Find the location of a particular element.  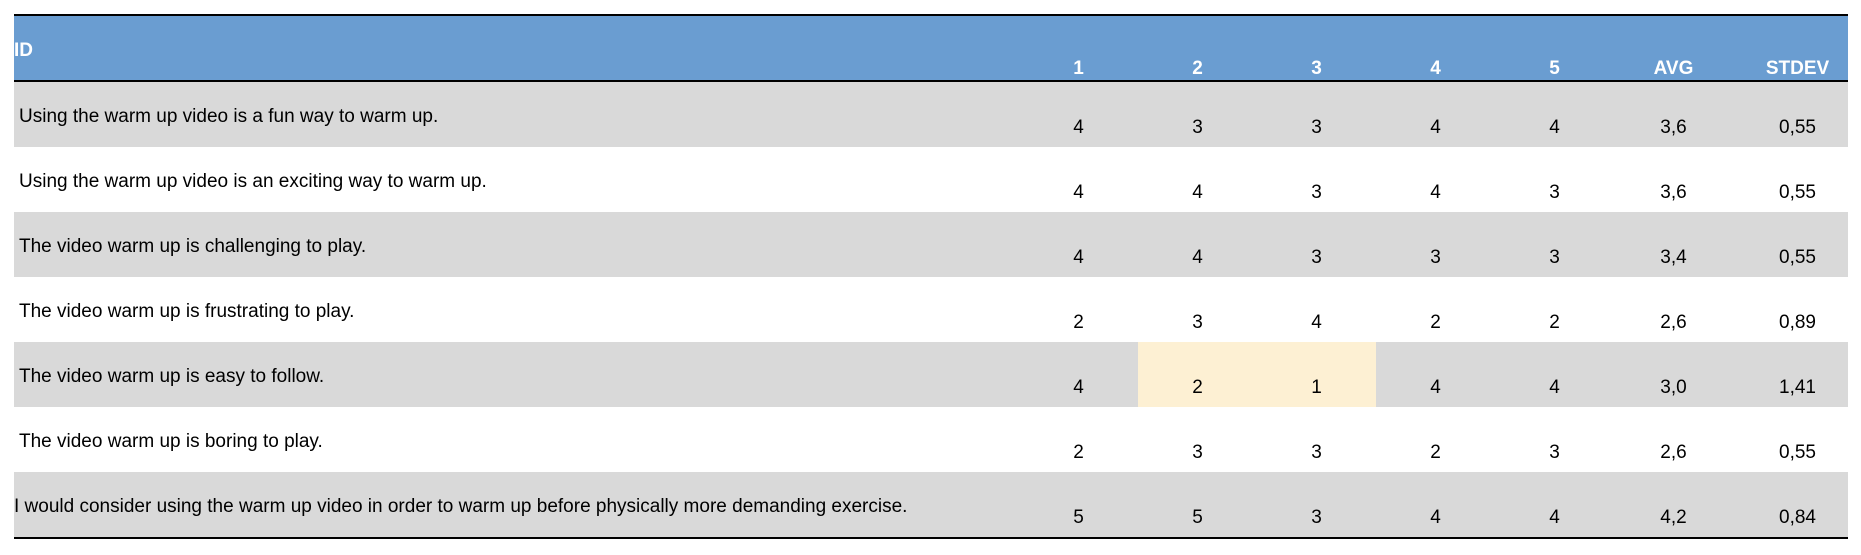

header-id: ID is located at coordinates (23, 50).